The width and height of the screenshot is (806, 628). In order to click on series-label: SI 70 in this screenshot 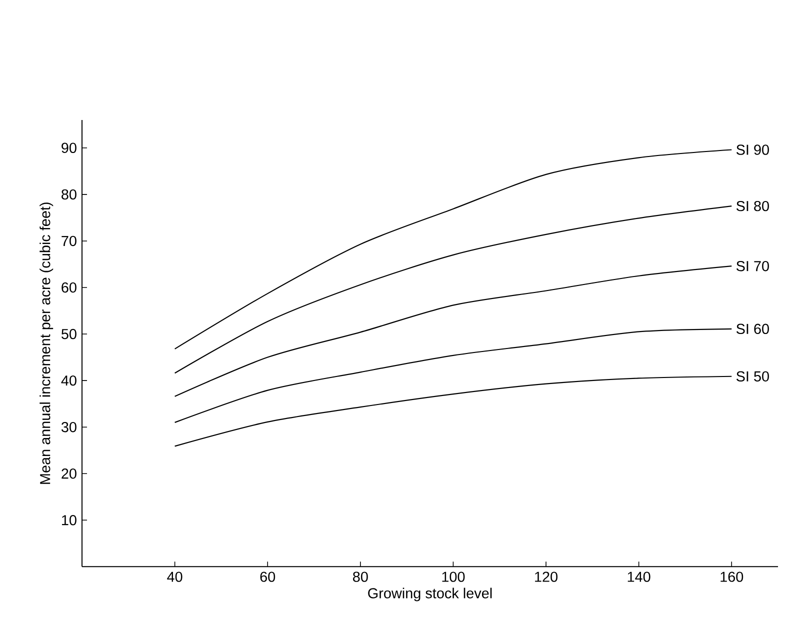, I will do `click(752, 266)`.